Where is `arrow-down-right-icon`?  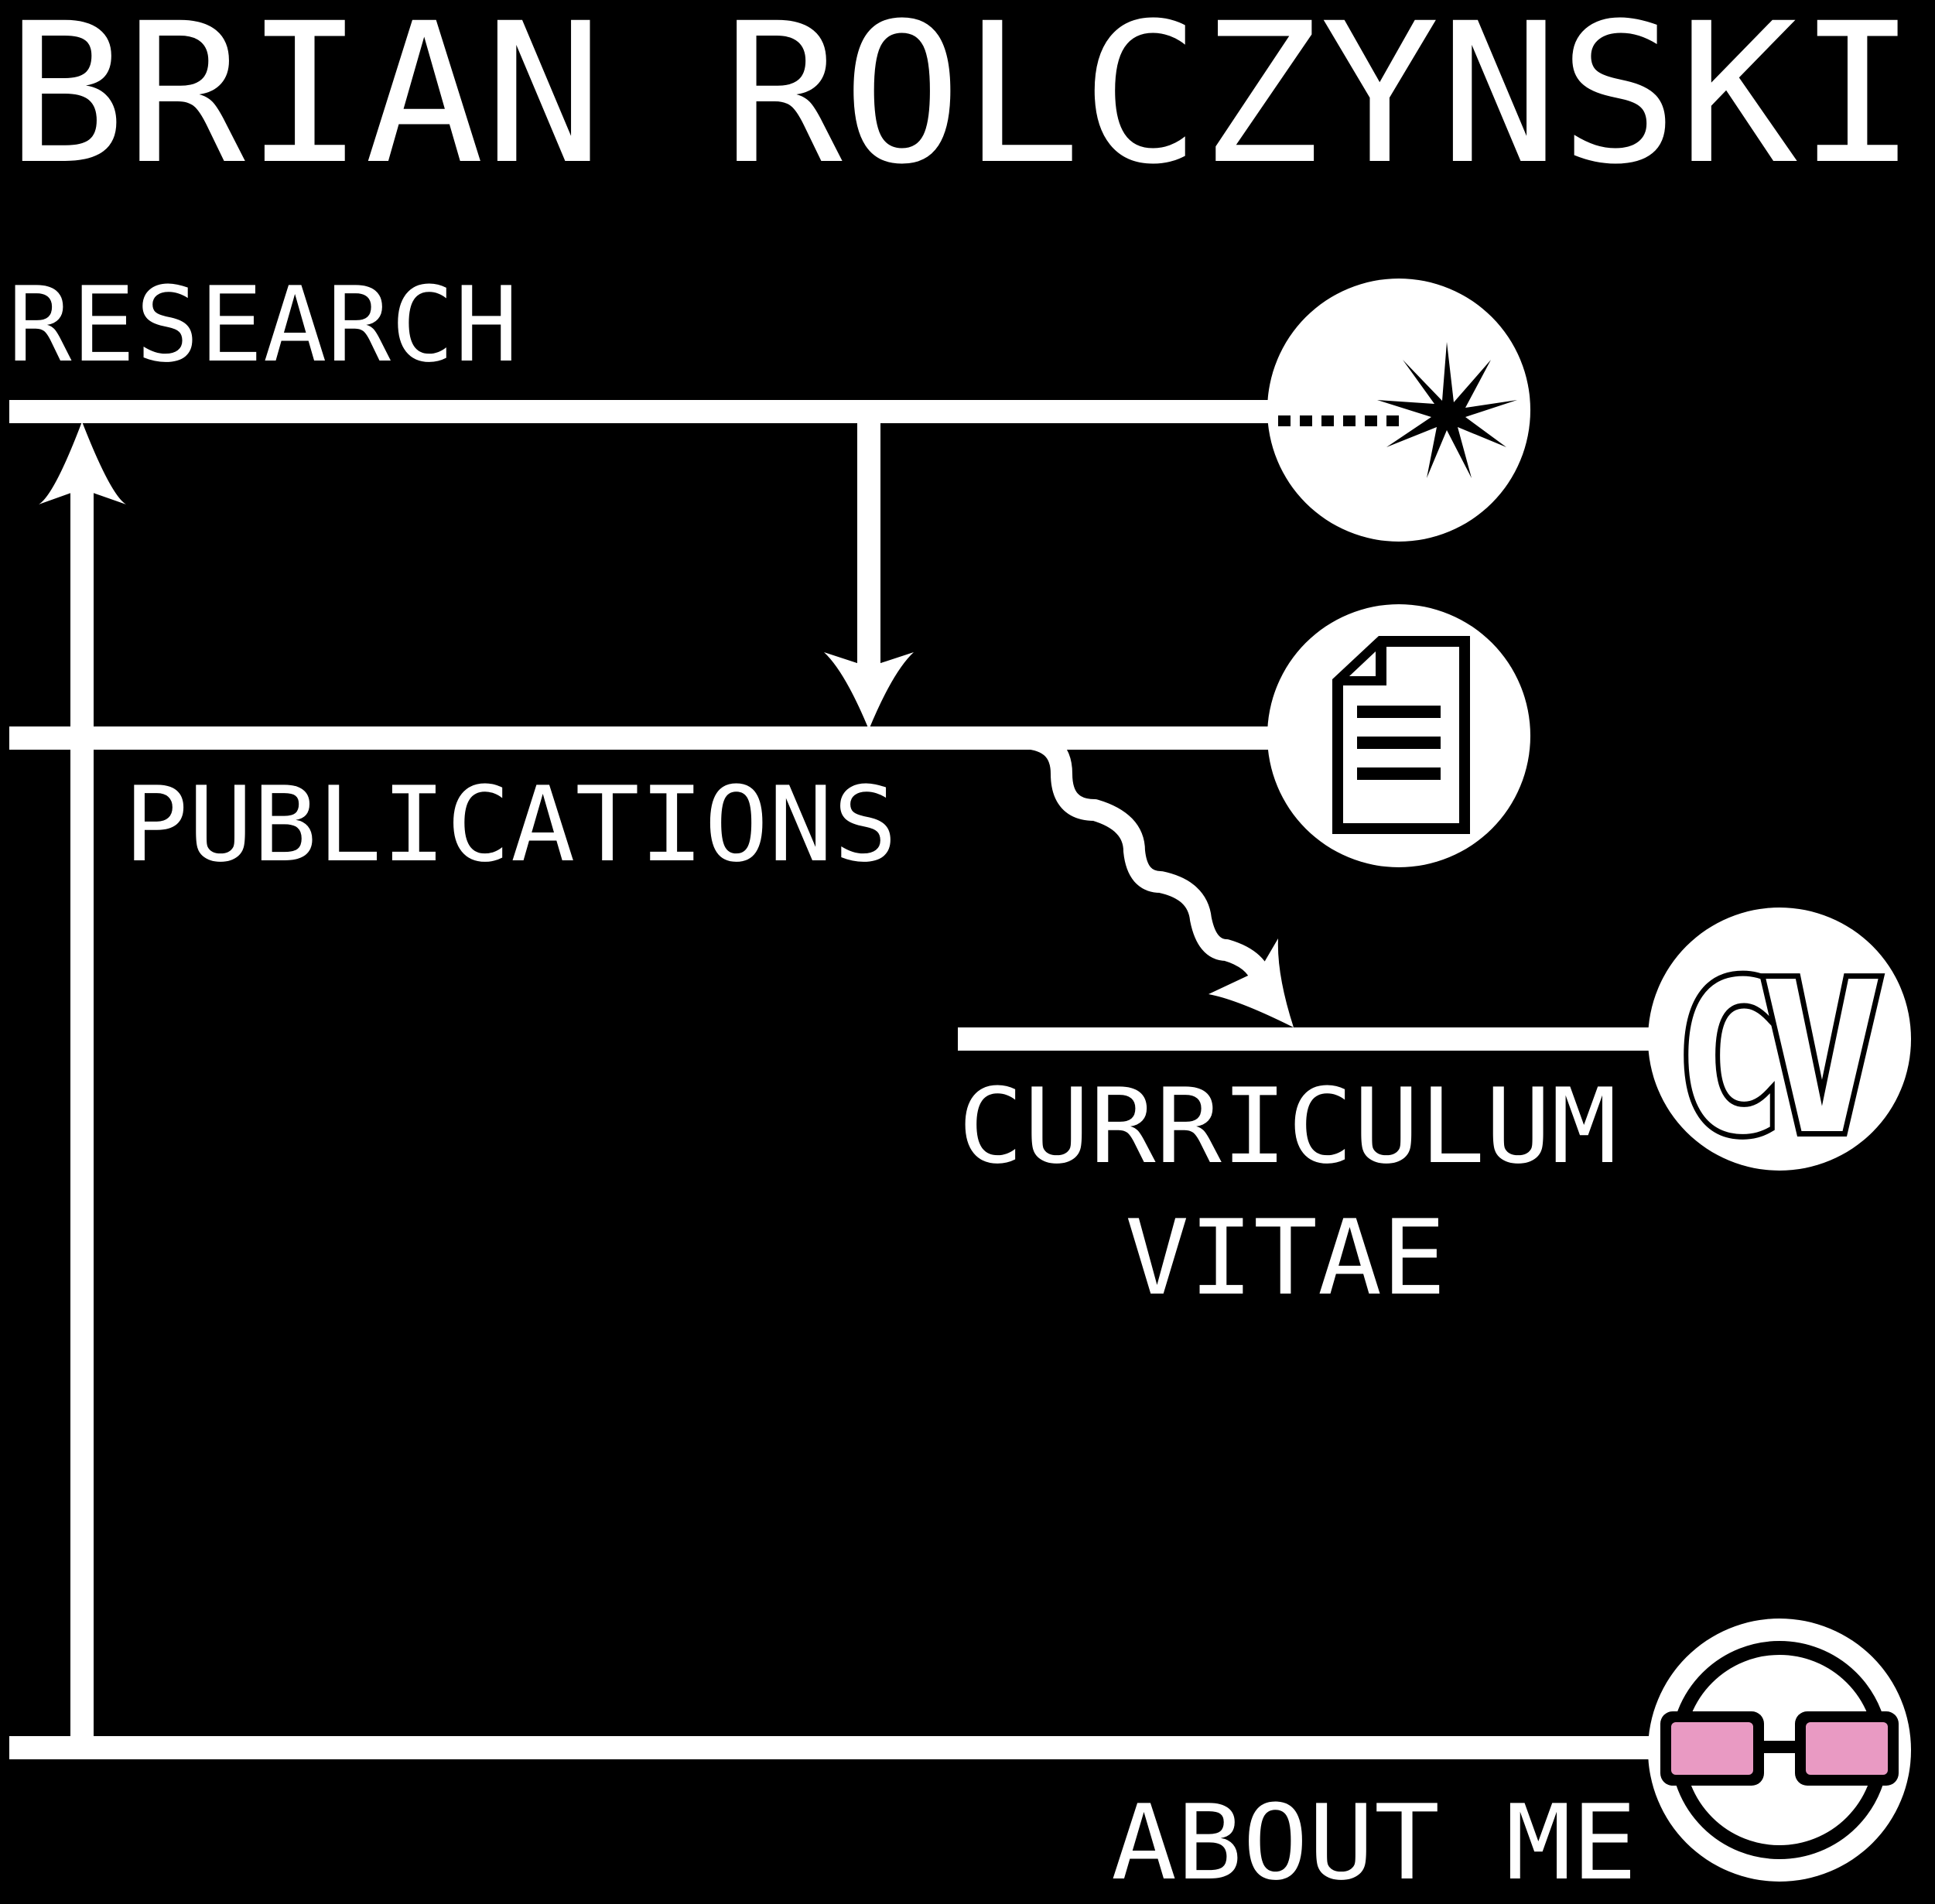
arrow-down-right-icon is located at coordinates (1251, 982).